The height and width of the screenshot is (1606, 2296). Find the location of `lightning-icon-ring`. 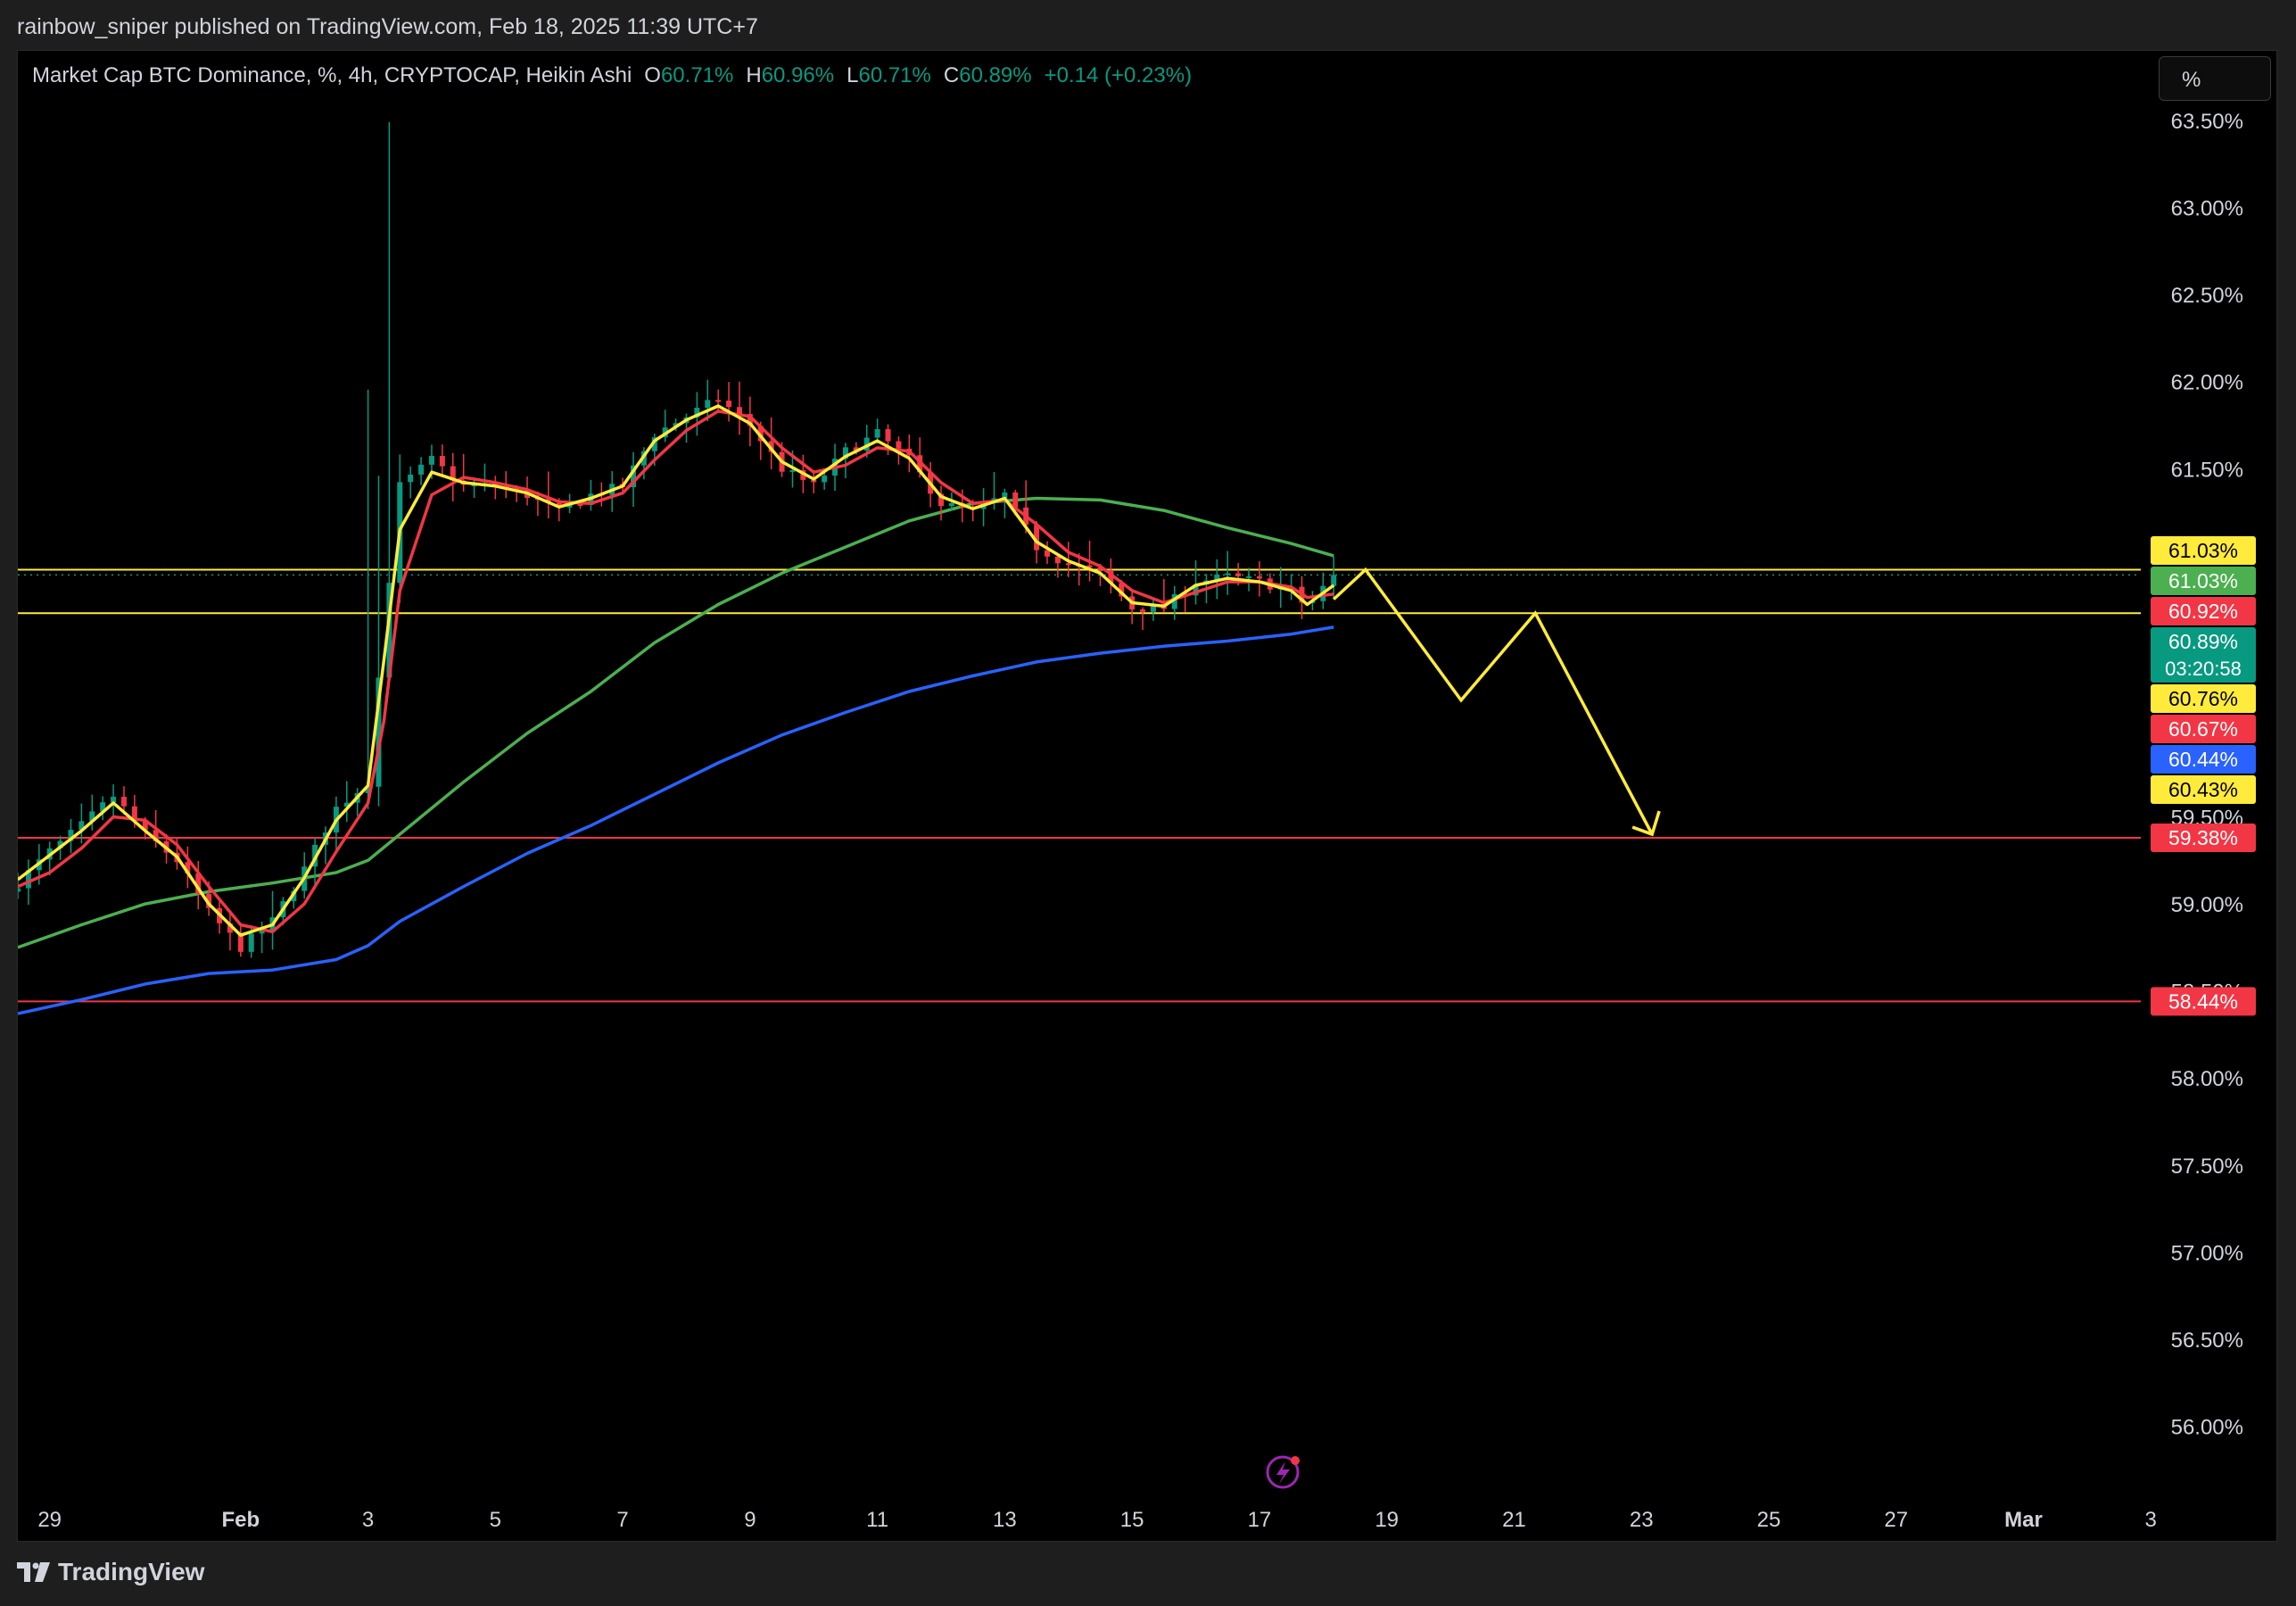

lightning-icon-ring is located at coordinates (1283, 1472).